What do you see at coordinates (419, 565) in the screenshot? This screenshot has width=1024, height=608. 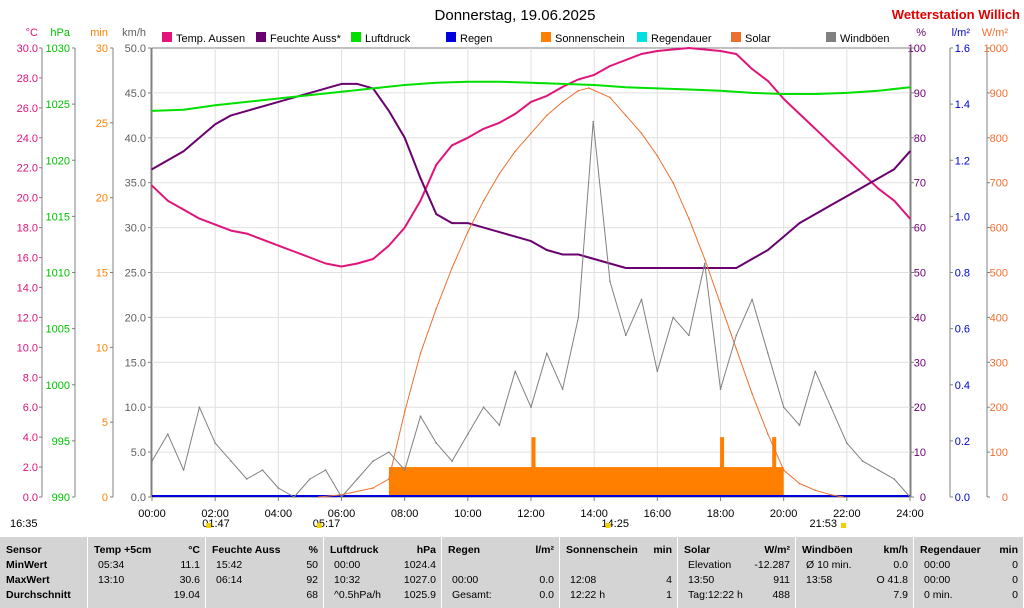 I see `stats-value: 1024.4` at bounding box center [419, 565].